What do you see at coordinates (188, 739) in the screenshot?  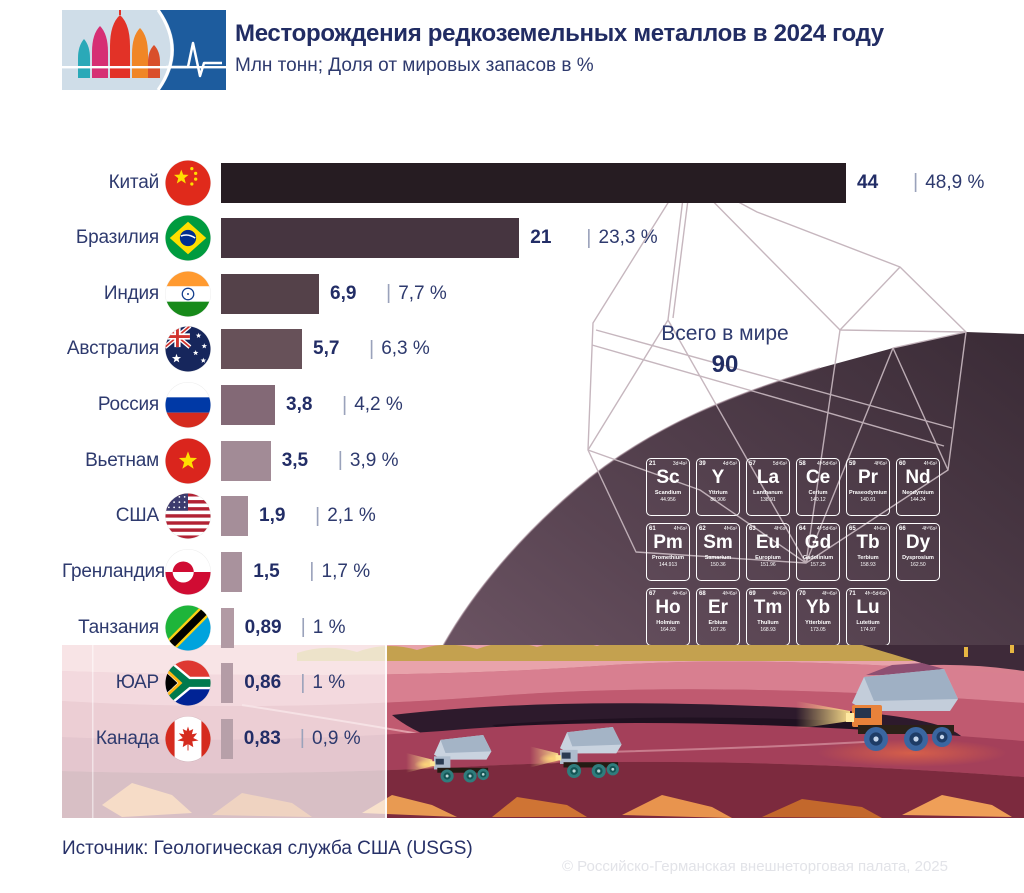 I see `flag-ca-icon` at bounding box center [188, 739].